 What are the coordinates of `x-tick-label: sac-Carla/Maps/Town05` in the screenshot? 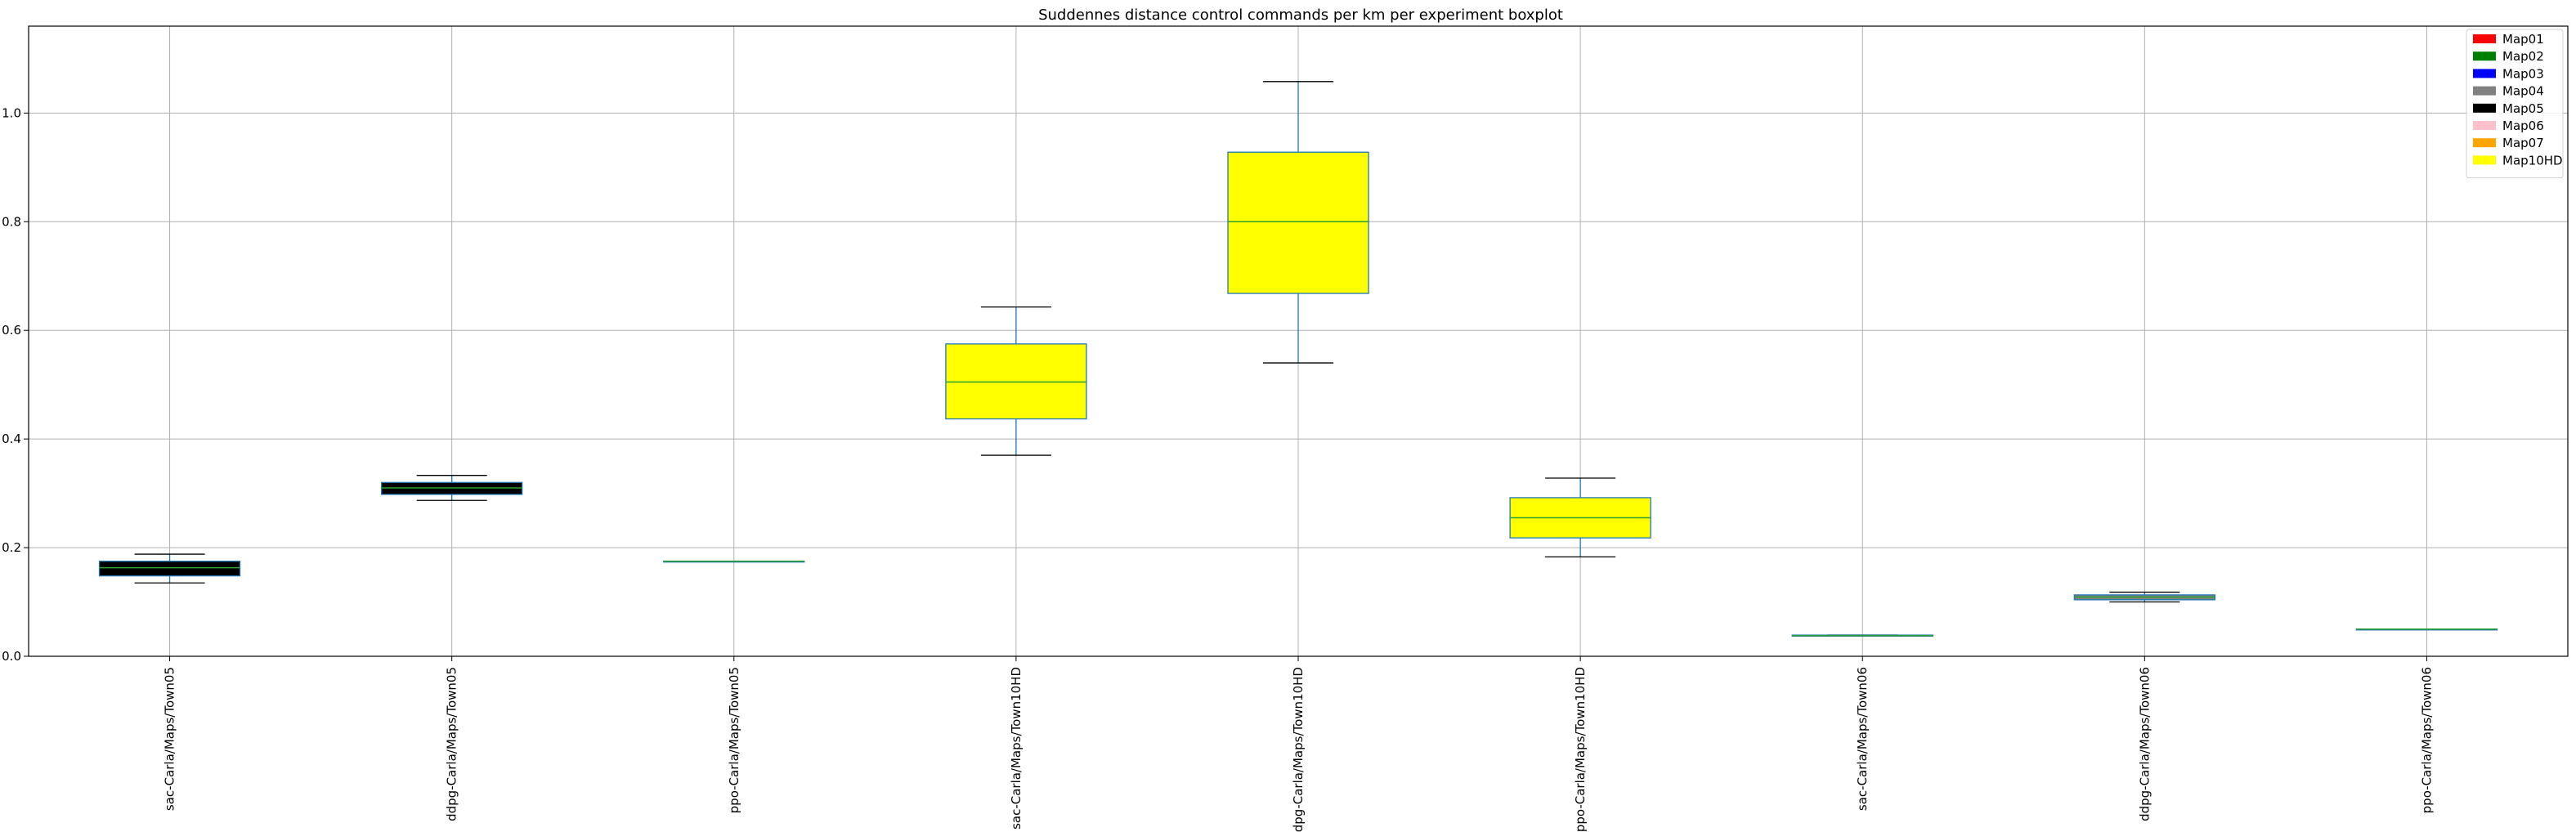 It's located at (170, 739).